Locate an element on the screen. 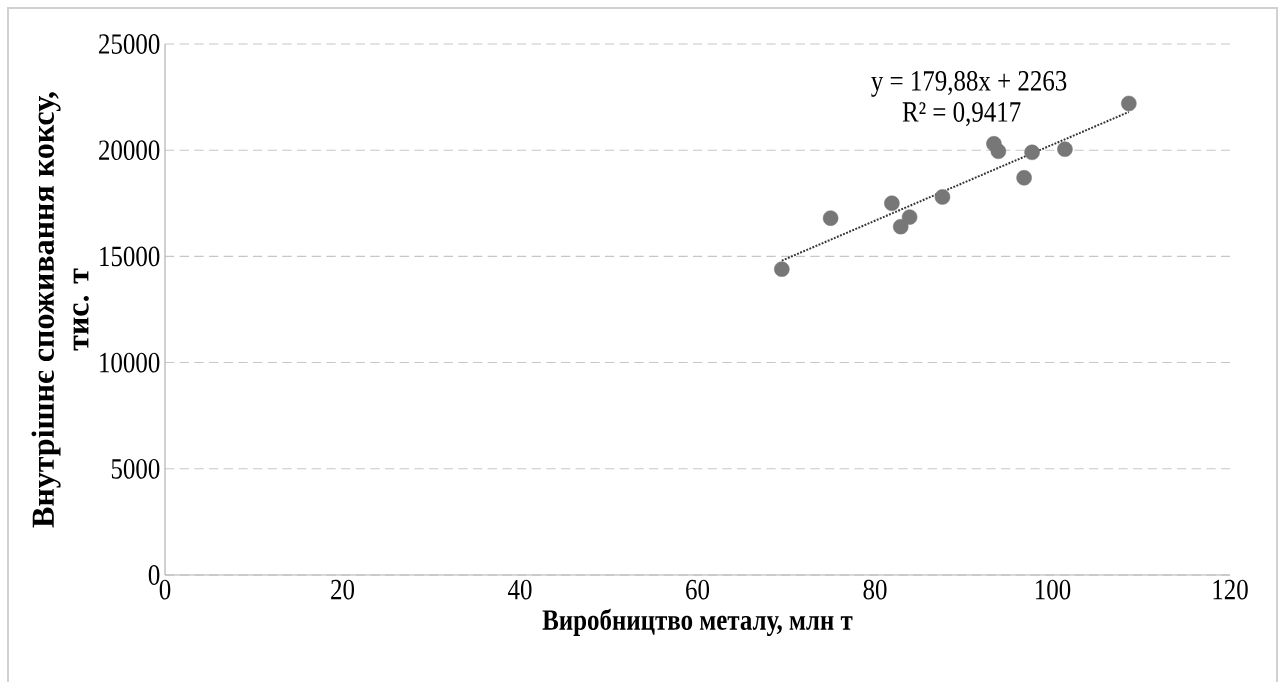 This screenshot has width=1282, height=682. x-tick-label: 20 is located at coordinates (343, 589).